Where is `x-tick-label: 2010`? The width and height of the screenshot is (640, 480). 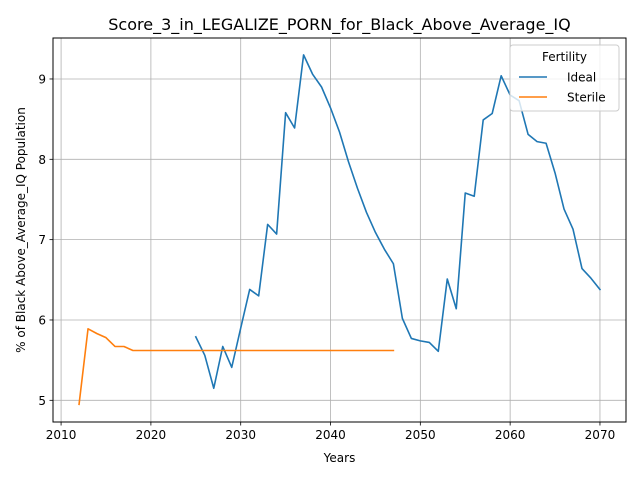 x-tick-label: 2010 is located at coordinates (61, 435).